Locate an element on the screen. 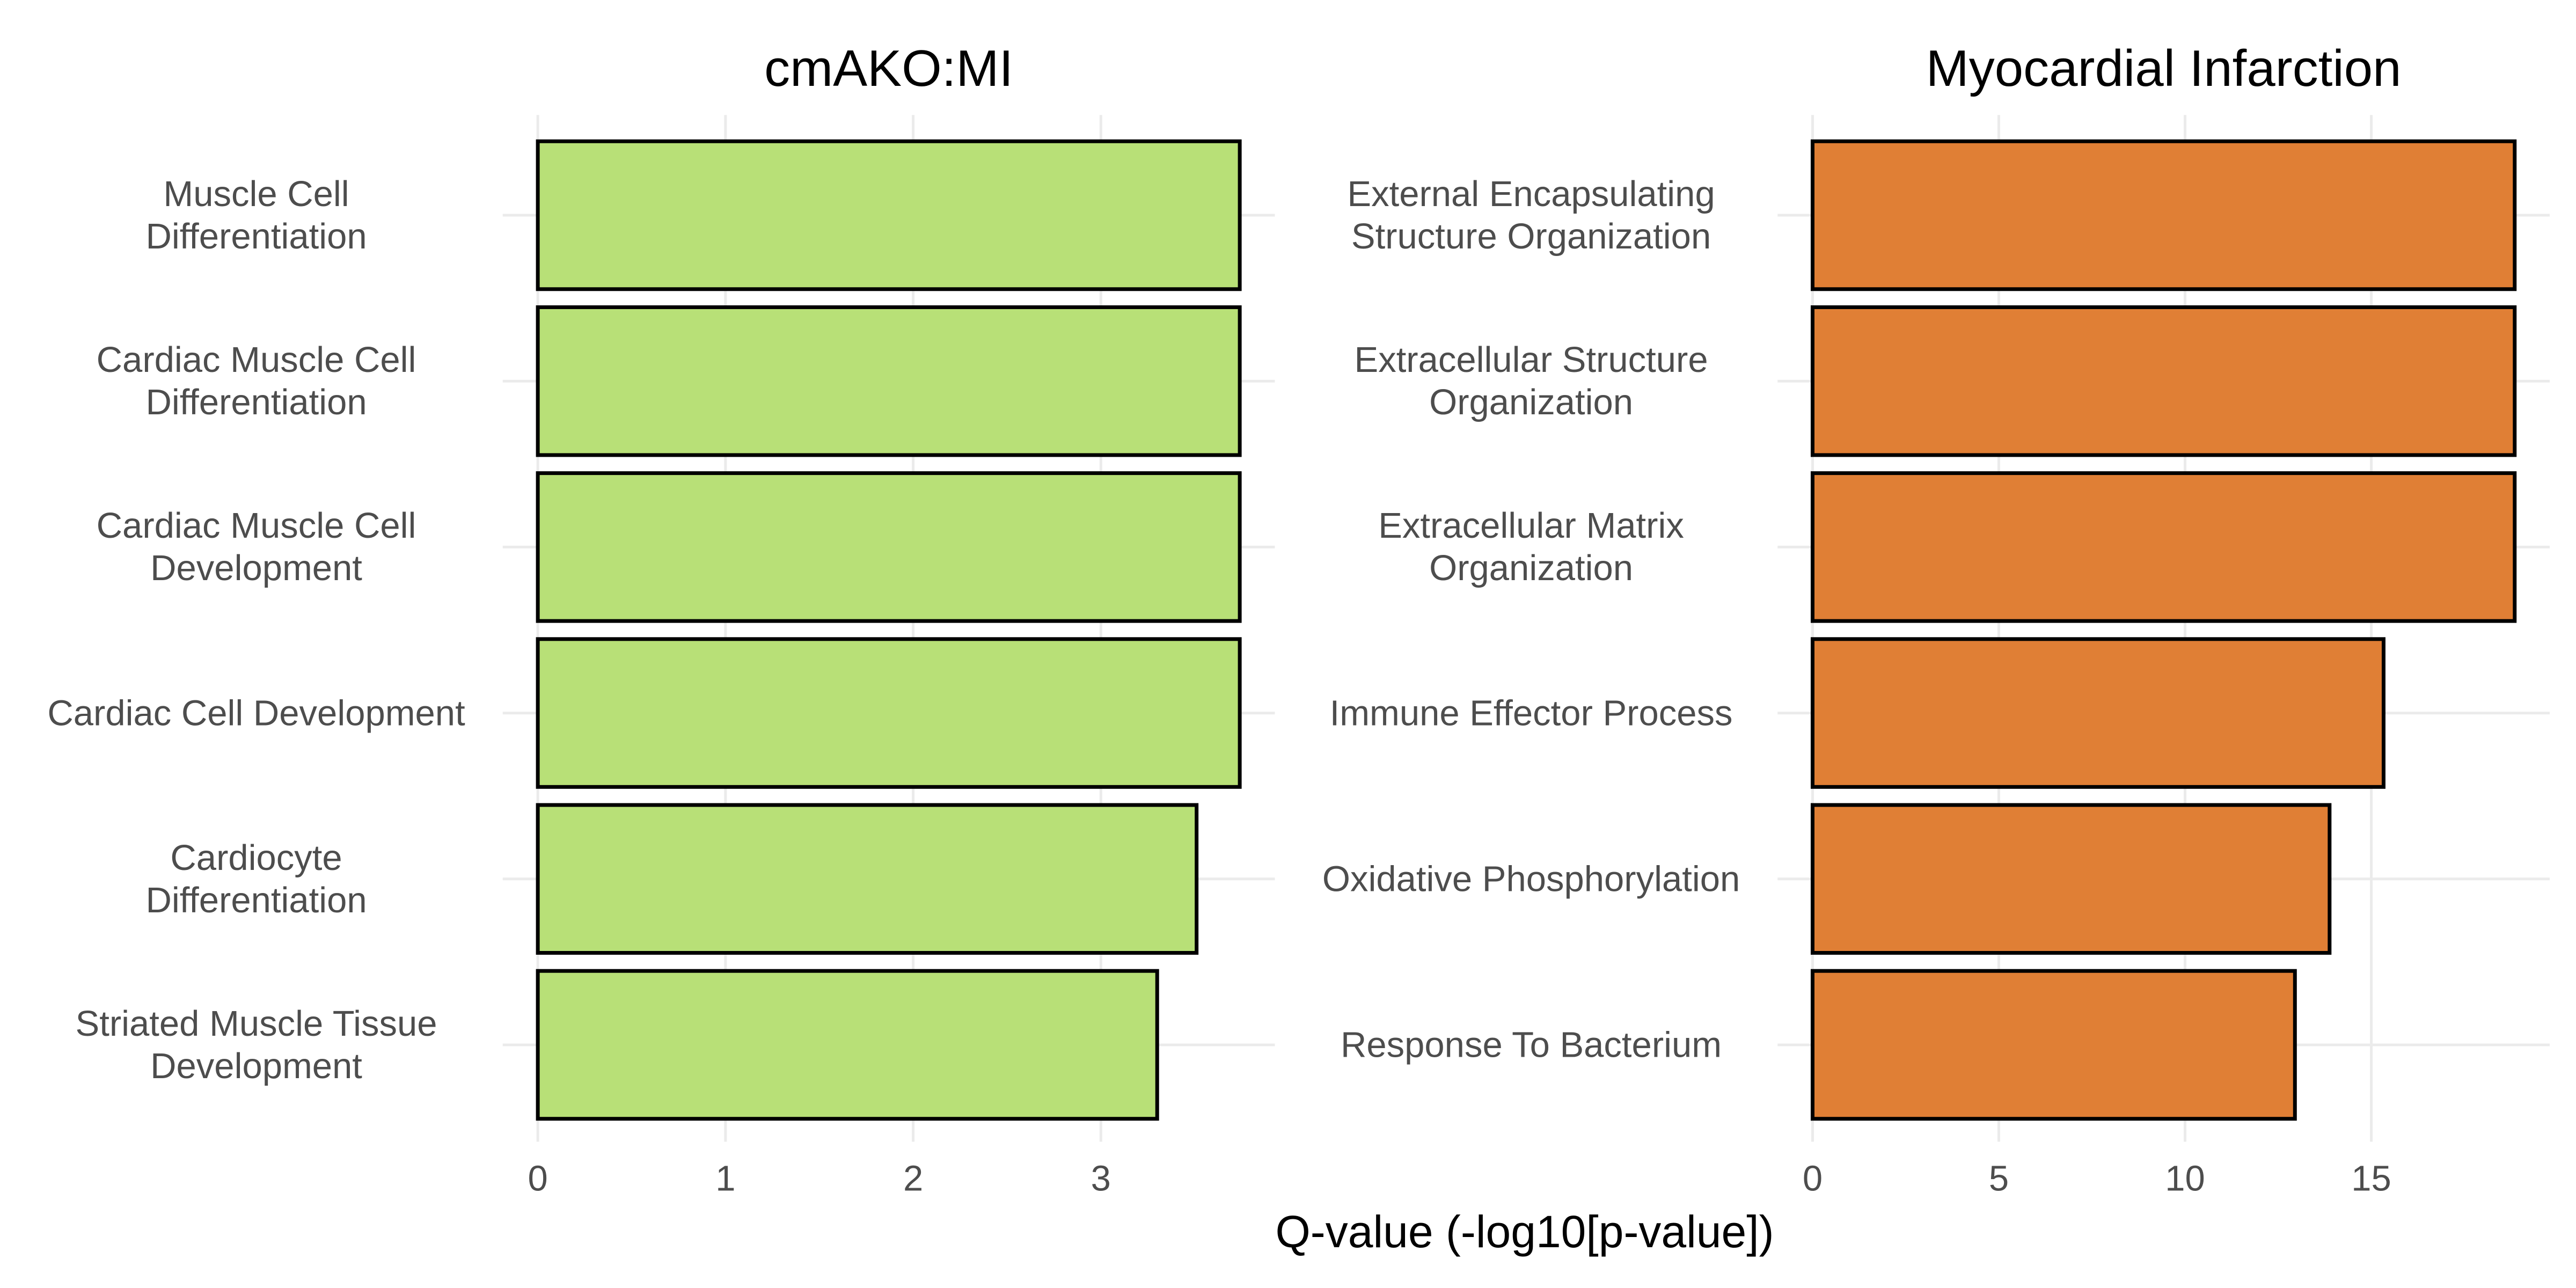 This screenshot has height=1288, width=2576. x-tick-label: 1 is located at coordinates (725, 1179).